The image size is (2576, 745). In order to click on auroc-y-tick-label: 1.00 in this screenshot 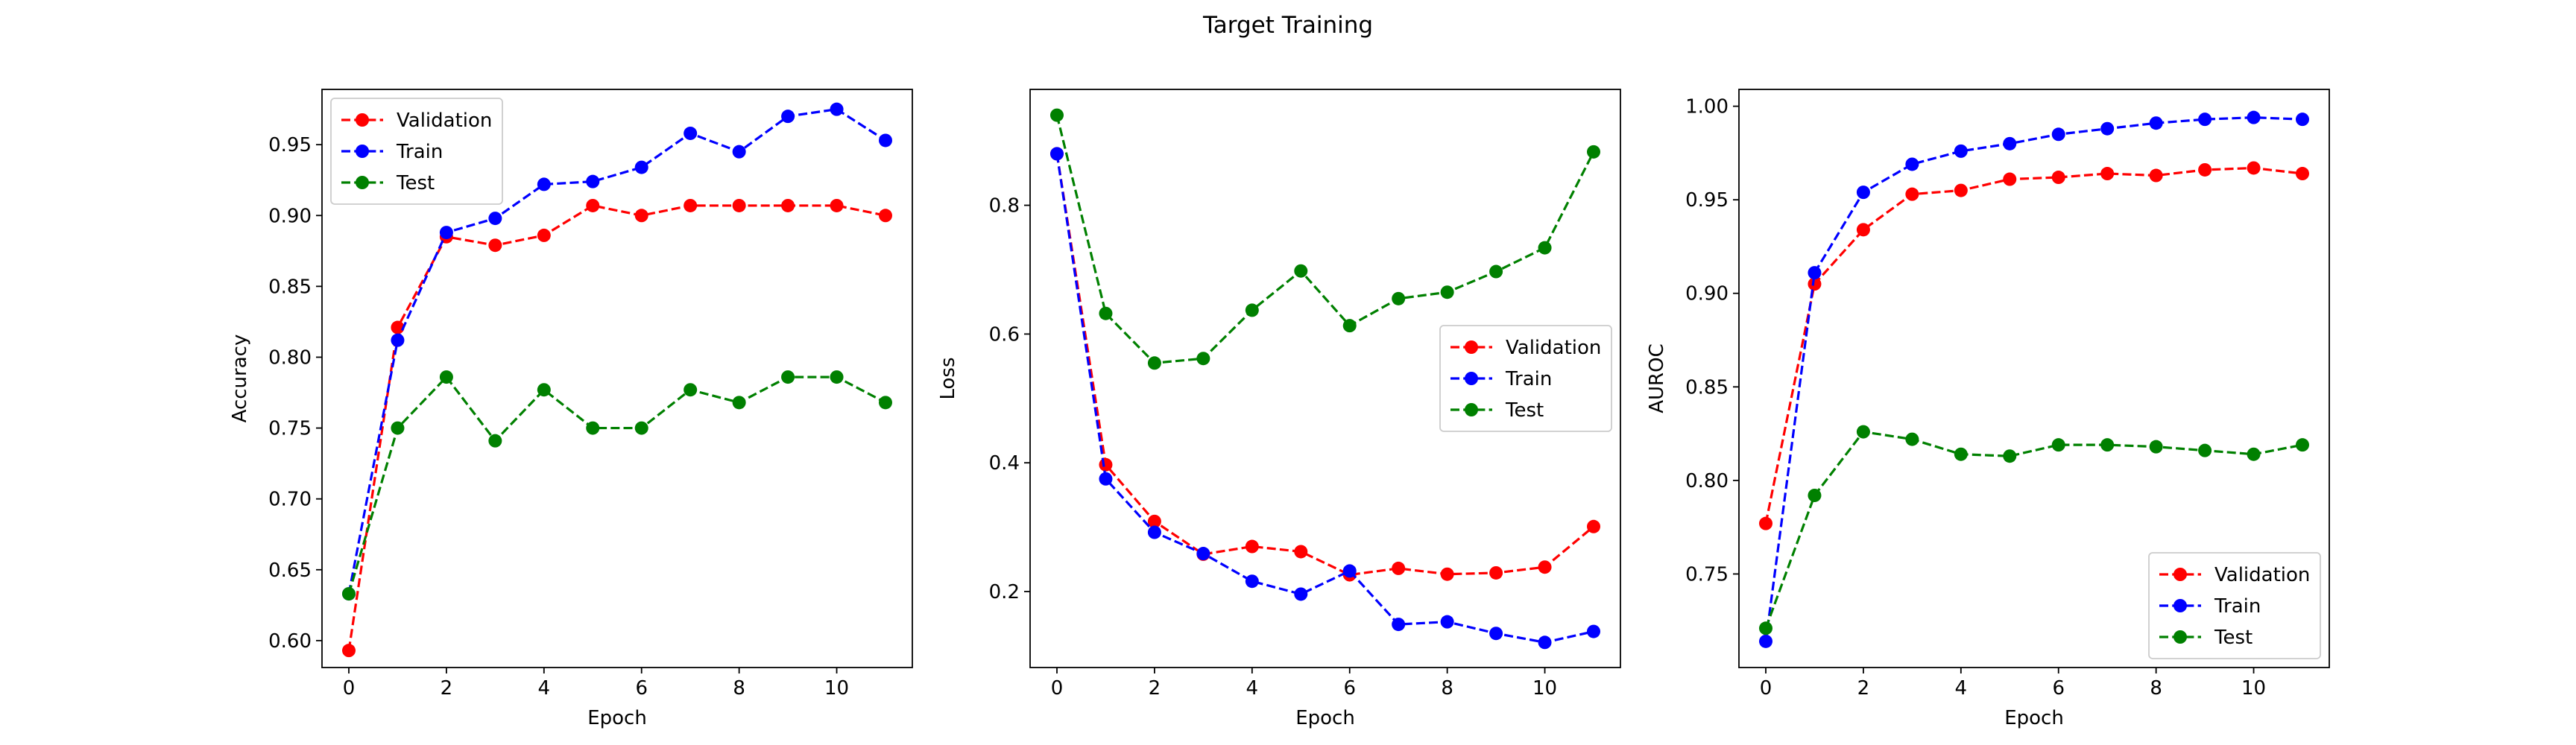, I will do `click(1707, 107)`.